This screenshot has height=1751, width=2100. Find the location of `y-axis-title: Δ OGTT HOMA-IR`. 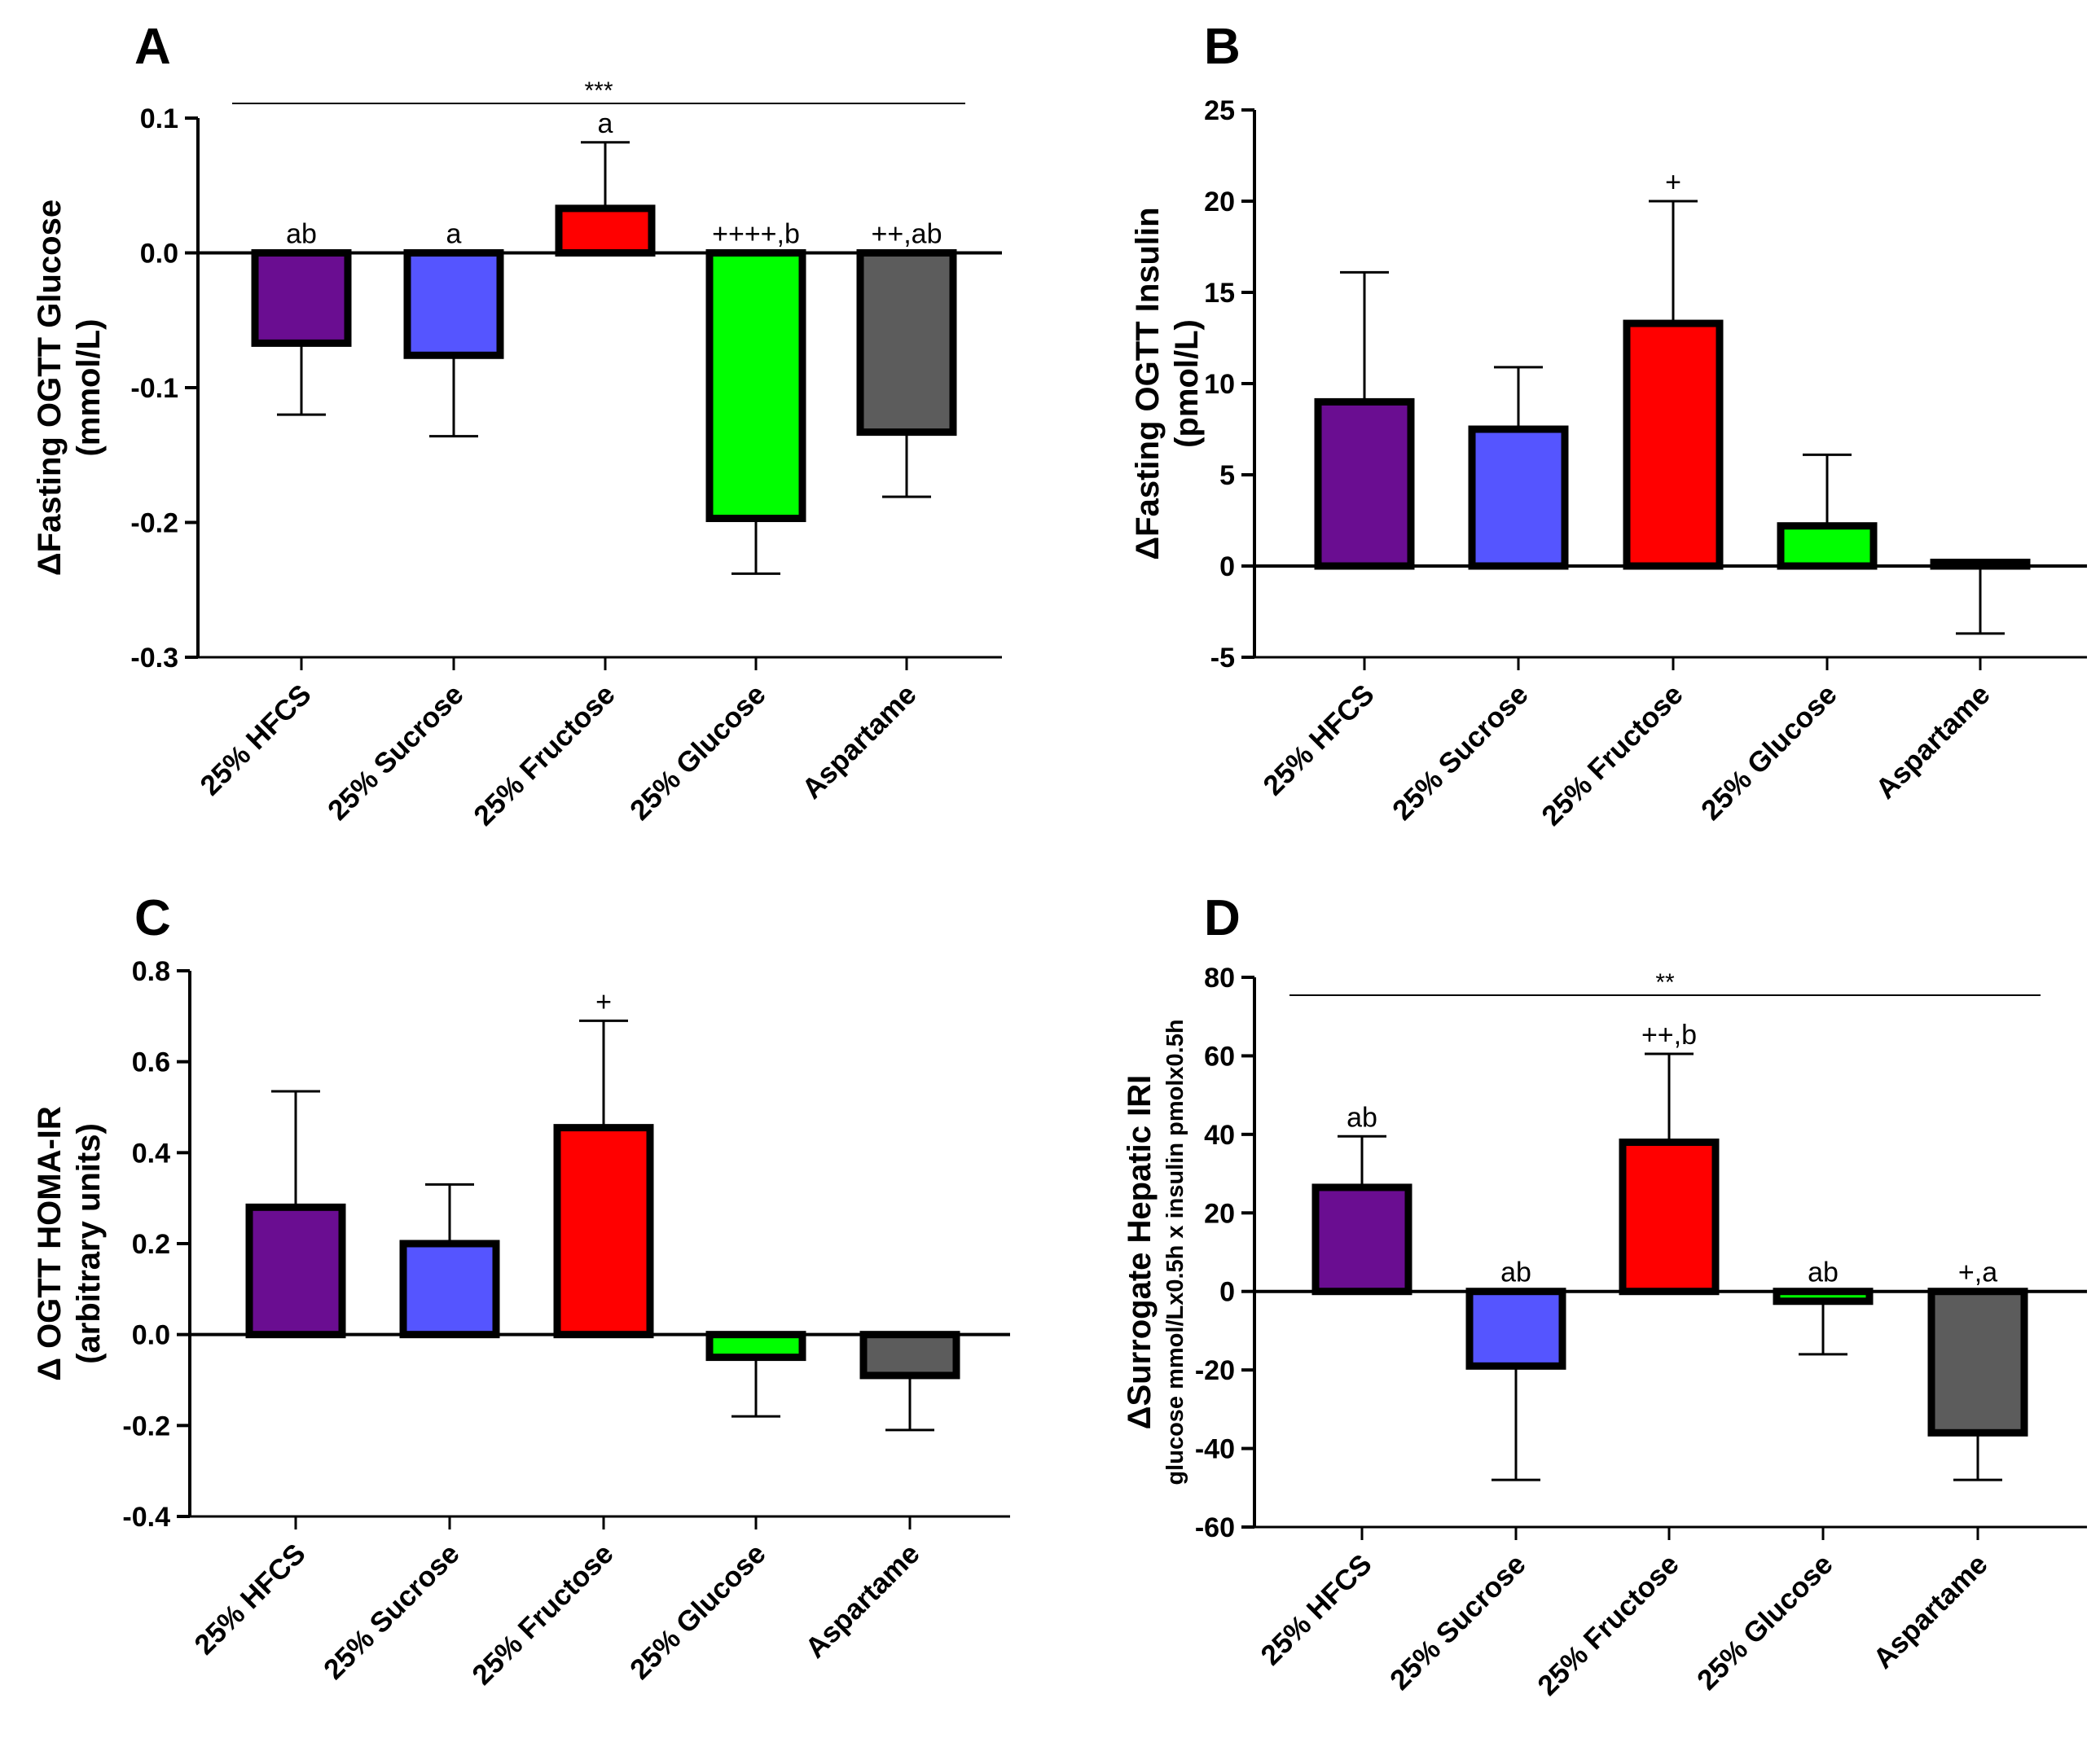

y-axis-title: Δ OGTT HOMA-IR is located at coordinates (50, 1243).